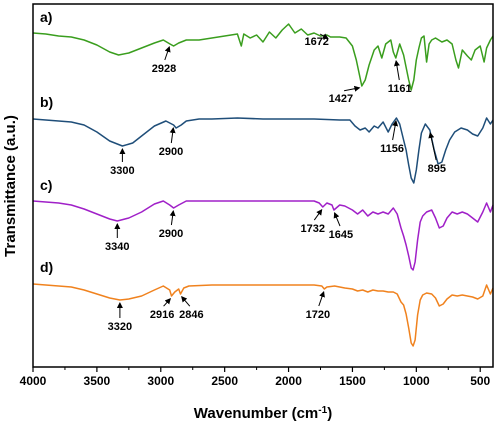  I want to click on panel-label-1: a), so click(46, 17).